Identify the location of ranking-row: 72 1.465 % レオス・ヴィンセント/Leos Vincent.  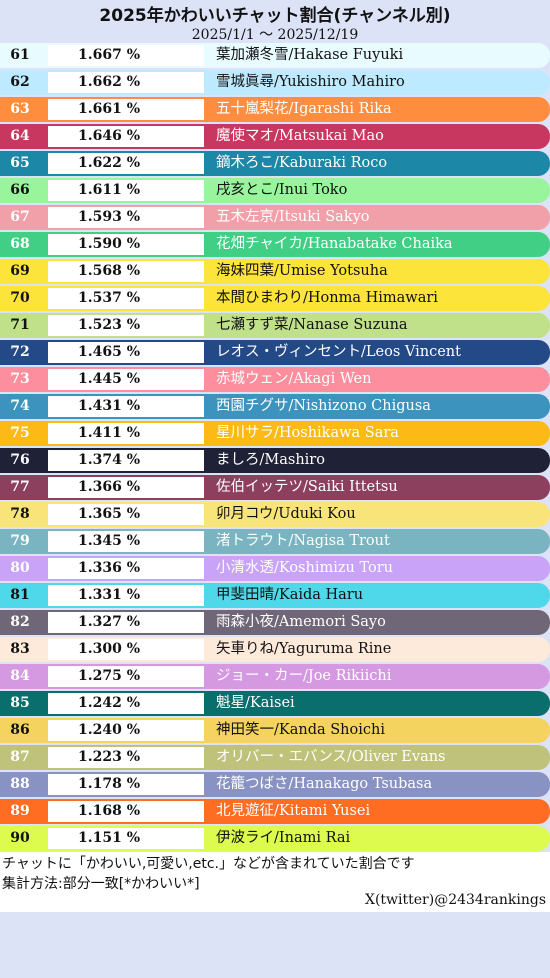
(275, 352).